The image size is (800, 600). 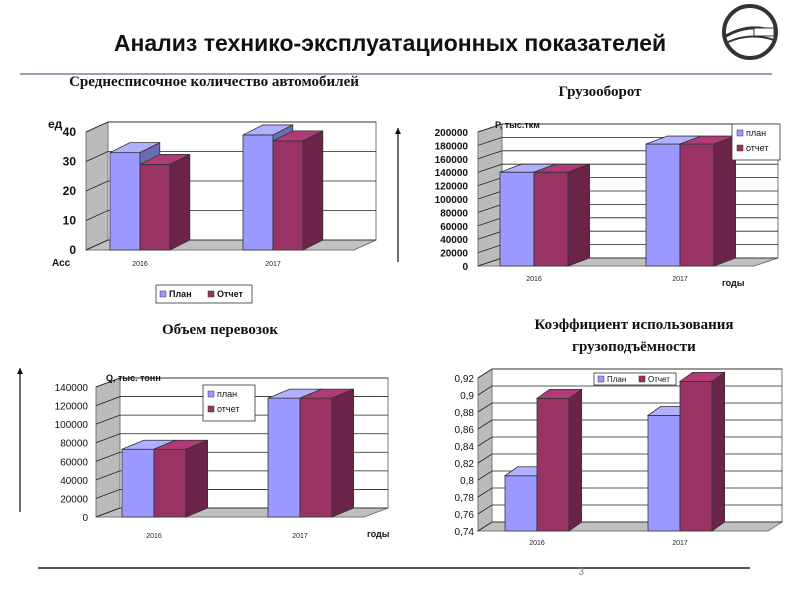 I want to click on chart-3-ytick-label: 60000, so click(x=74, y=462).